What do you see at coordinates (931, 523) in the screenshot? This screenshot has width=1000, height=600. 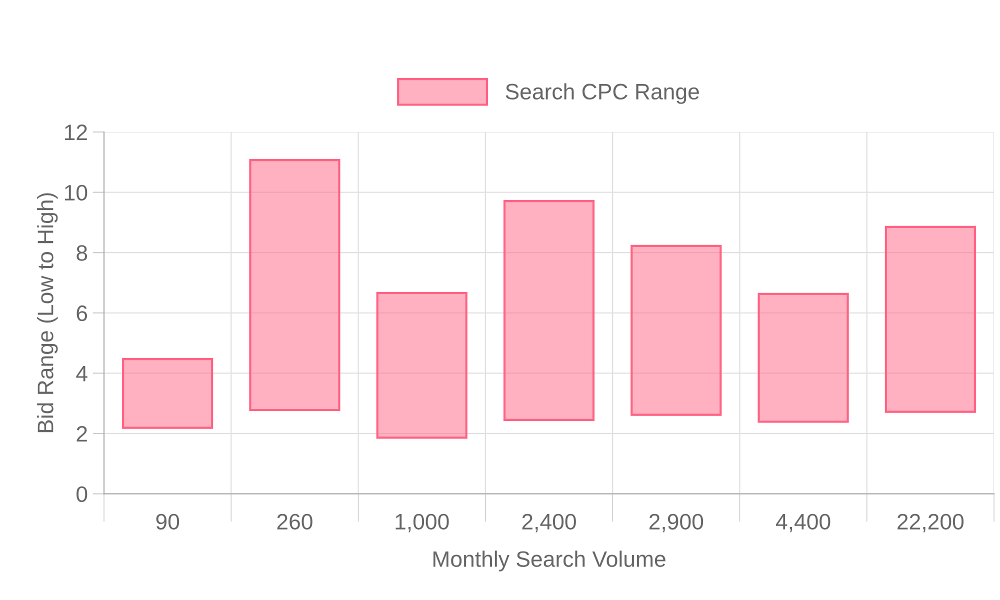 I see `x-tick-label: 22,200` at bounding box center [931, 523].